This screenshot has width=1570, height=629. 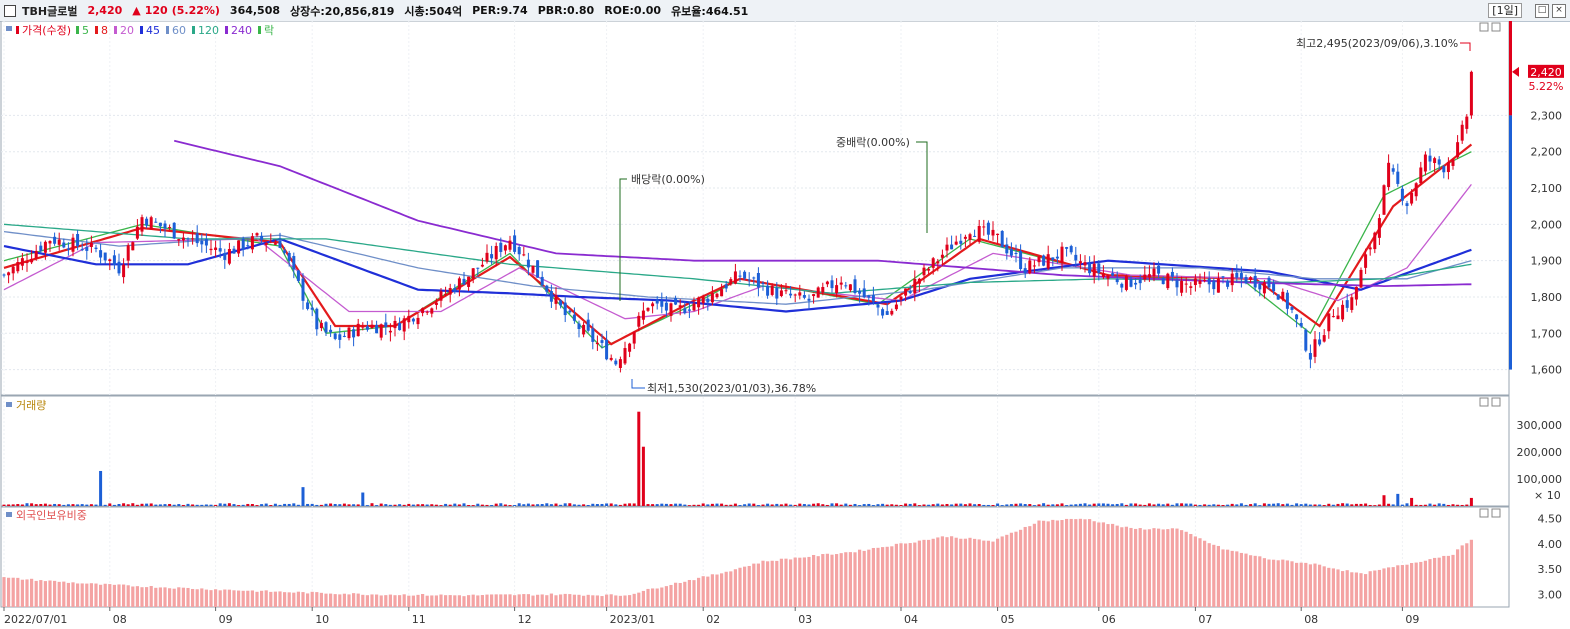 I want to click on high-annotation-text: 최고2,495(2023/09/06),3.10%, so click(x=1377, y=43).